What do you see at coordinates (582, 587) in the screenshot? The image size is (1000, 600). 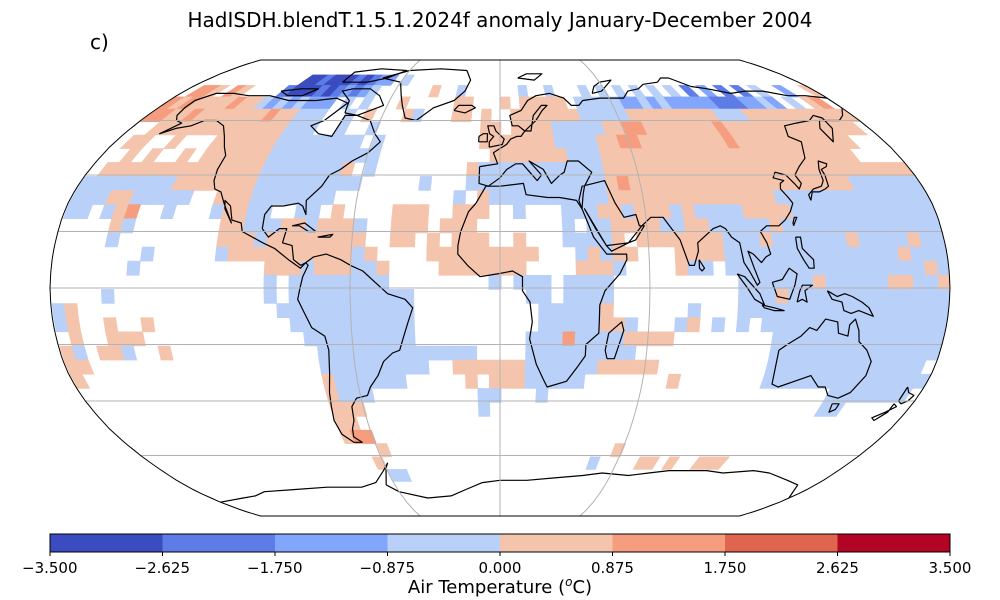 I see `colorbar-label-end: C)` at bounding box center [582, 587].